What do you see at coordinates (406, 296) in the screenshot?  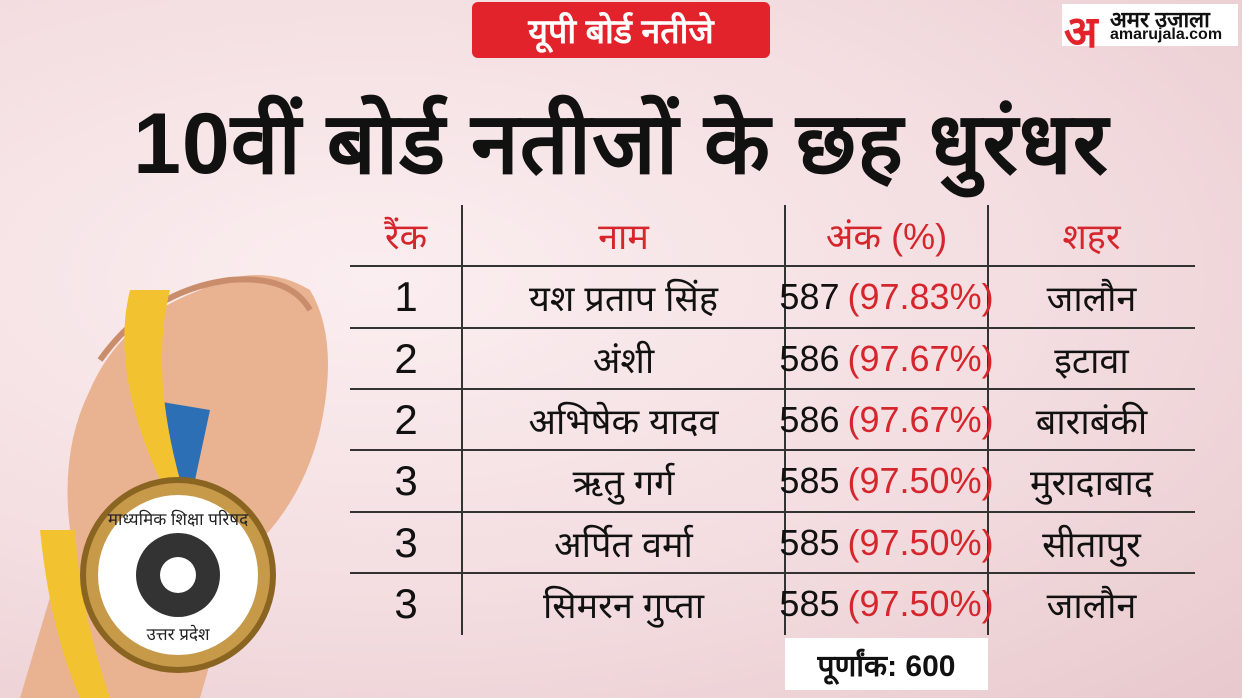 I see `rank-cell: 1` at bounding box center [406, 296].